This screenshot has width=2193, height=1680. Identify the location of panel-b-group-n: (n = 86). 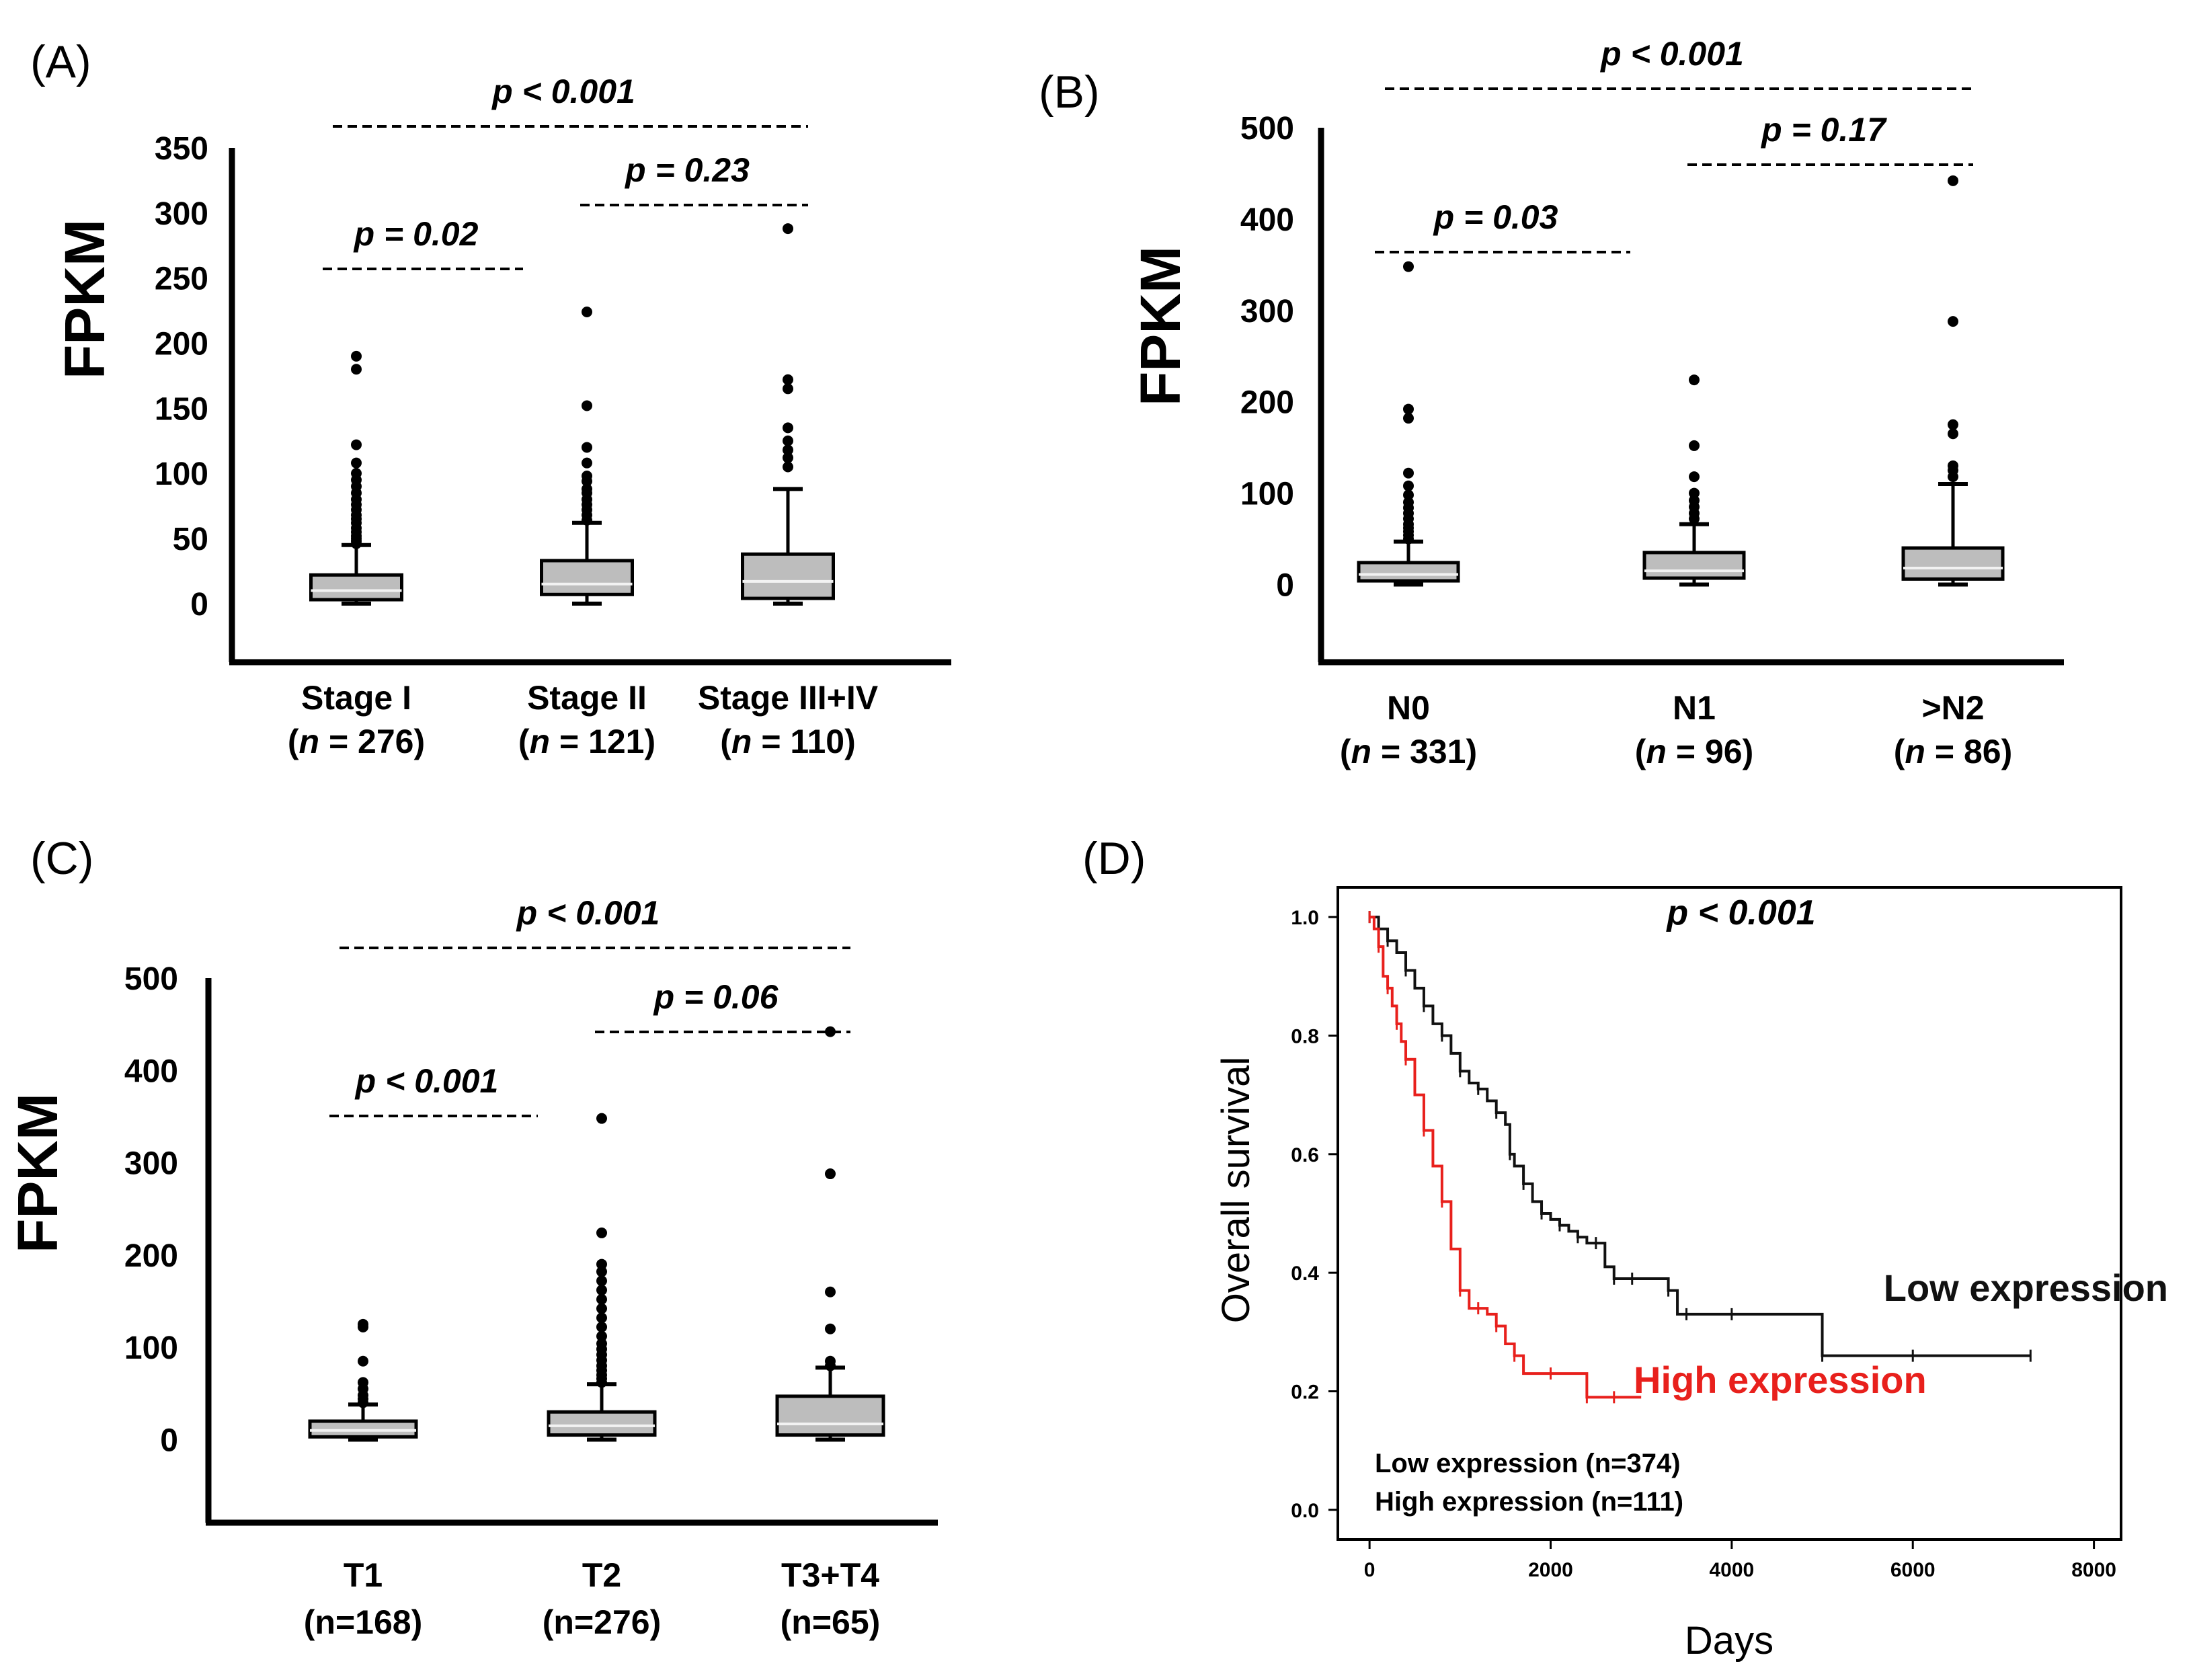
(1953, 752).